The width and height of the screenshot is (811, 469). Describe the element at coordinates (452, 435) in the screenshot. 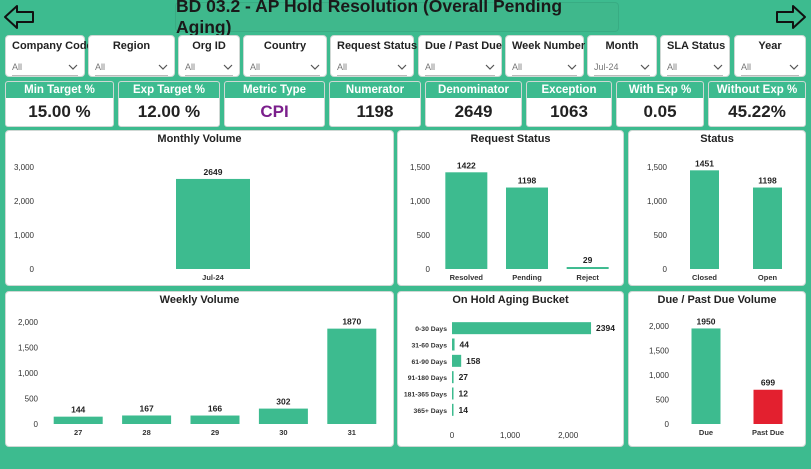

I see `x-tick-label: 0` at that location.